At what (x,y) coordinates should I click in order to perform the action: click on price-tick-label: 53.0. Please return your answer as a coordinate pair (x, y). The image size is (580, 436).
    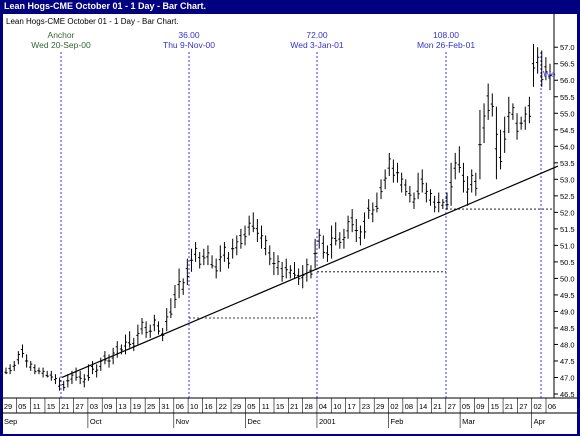
    Looking at the image, I should click on (567, 179).